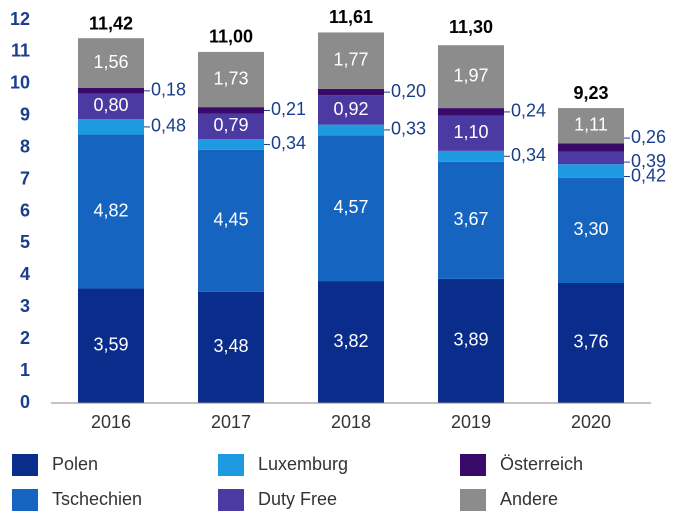  I want to click on total-label: 11,00, so click(231, 37).